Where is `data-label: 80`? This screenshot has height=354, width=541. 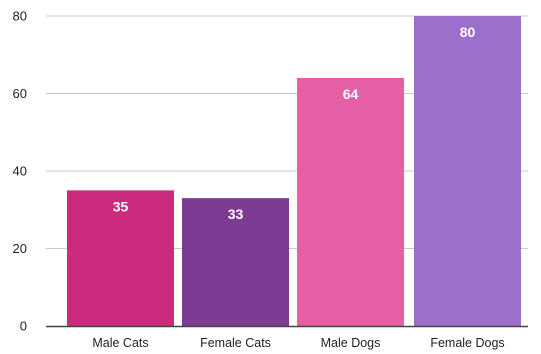 data-label: 80 is located at coordinates (468, 32).